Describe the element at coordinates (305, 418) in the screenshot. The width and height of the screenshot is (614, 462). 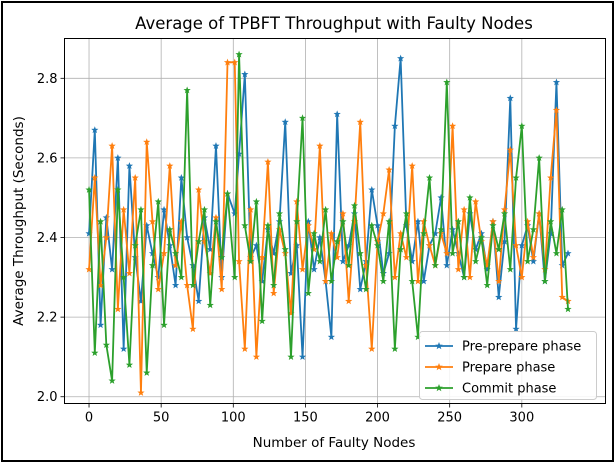
I see `x-tick-label: 150` at that location.